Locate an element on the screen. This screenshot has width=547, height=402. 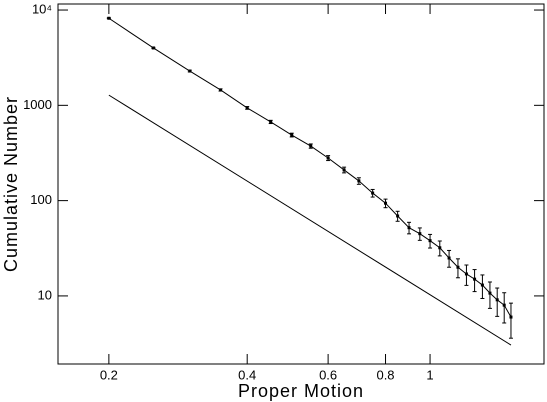
y-axis-label: Cumulative Number is located at coordinates (11, 184).